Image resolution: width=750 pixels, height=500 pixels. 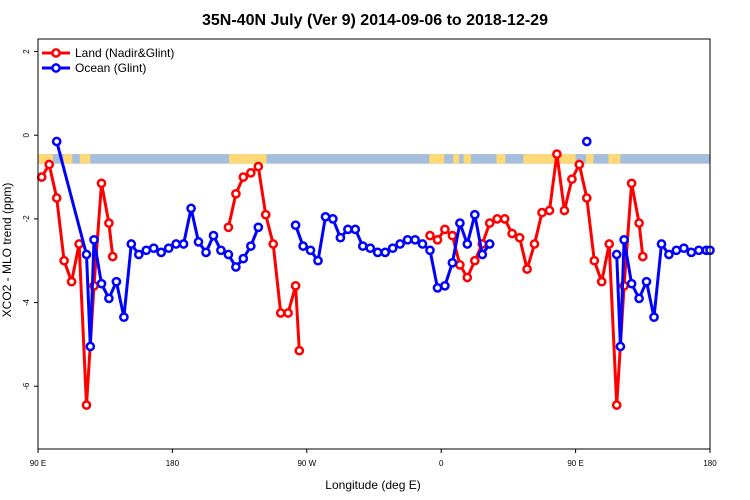 What do you see at coordinates (56, 53) in the screenshot?
I see `legend-swatch-marker` at bounding box center [56, 53].